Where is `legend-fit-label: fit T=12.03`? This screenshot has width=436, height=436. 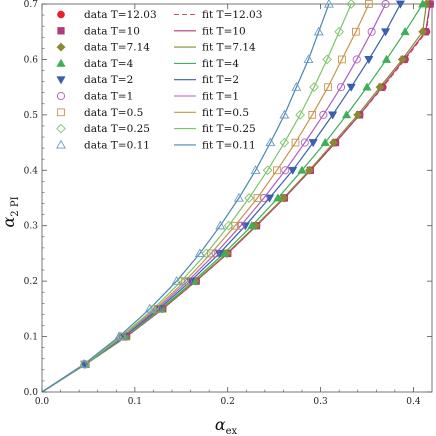 legend-fit-label: fit T=12.03 is located at coordinates (232, 15).